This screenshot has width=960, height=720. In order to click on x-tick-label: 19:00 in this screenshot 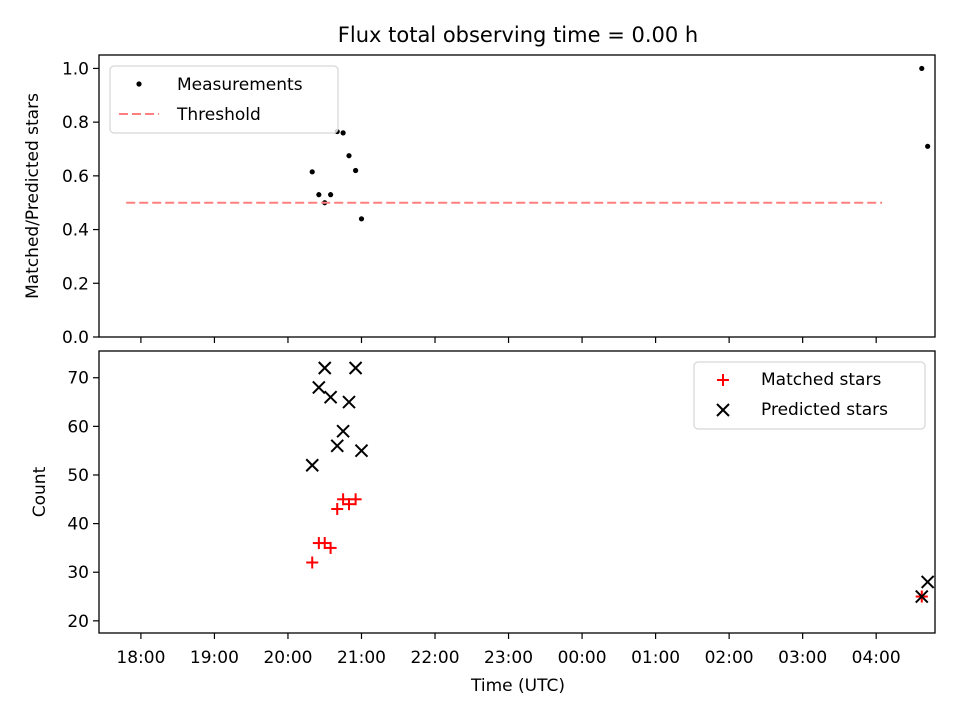, I will do `click(214, 658)`.